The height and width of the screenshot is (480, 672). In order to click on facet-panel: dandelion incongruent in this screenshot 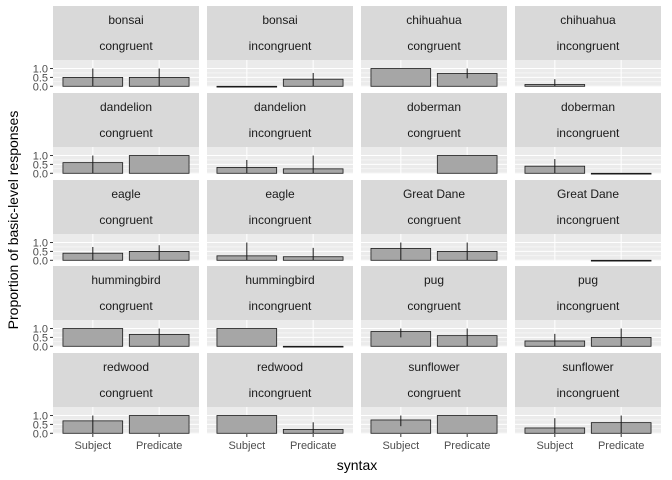, I will do `click(280, 133)`.